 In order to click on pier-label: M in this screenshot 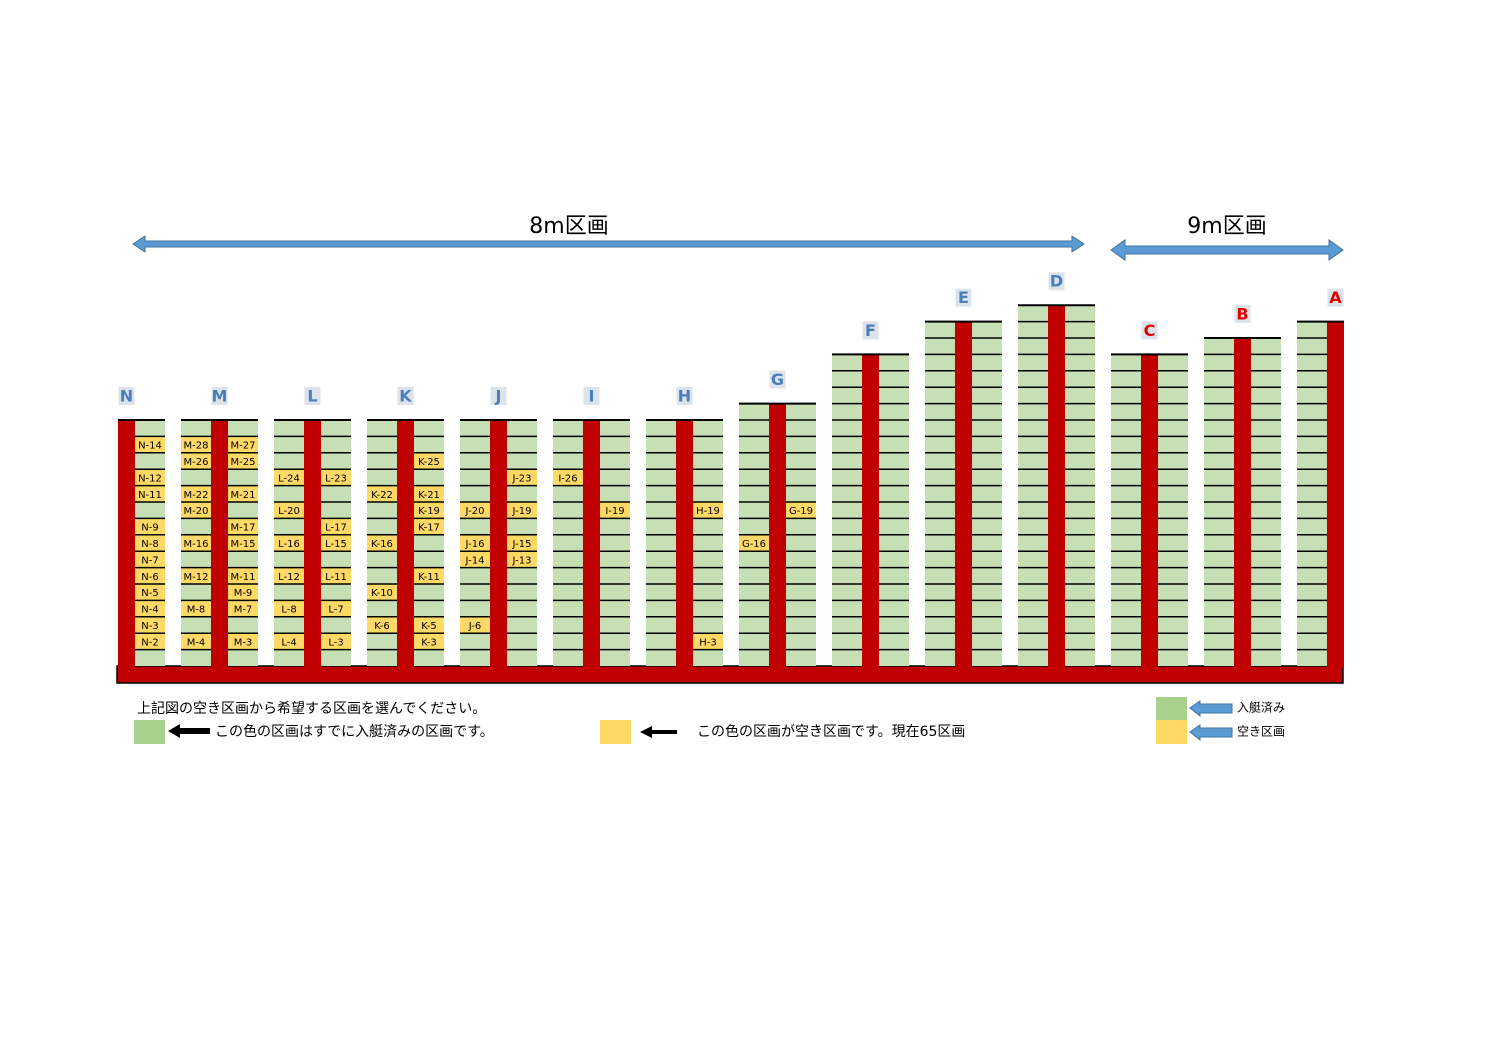, I will do `click(220, 396)`.